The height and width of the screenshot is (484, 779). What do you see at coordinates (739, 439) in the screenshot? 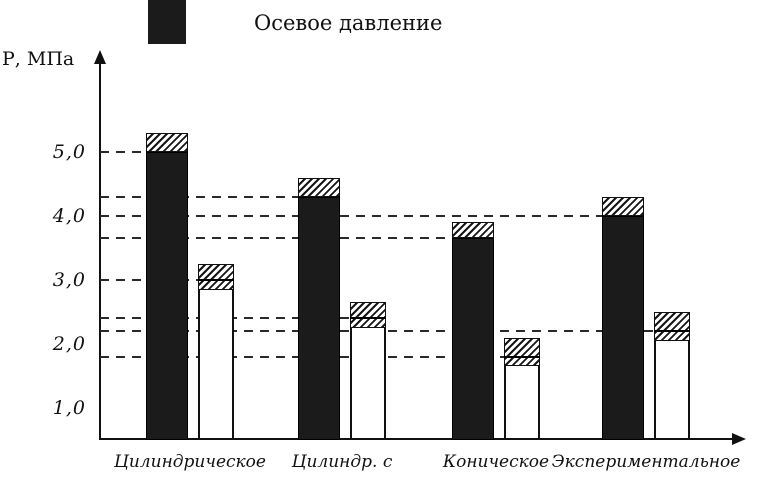
I see `x-axis-arrow-icon` at bounding box center [739, 439].